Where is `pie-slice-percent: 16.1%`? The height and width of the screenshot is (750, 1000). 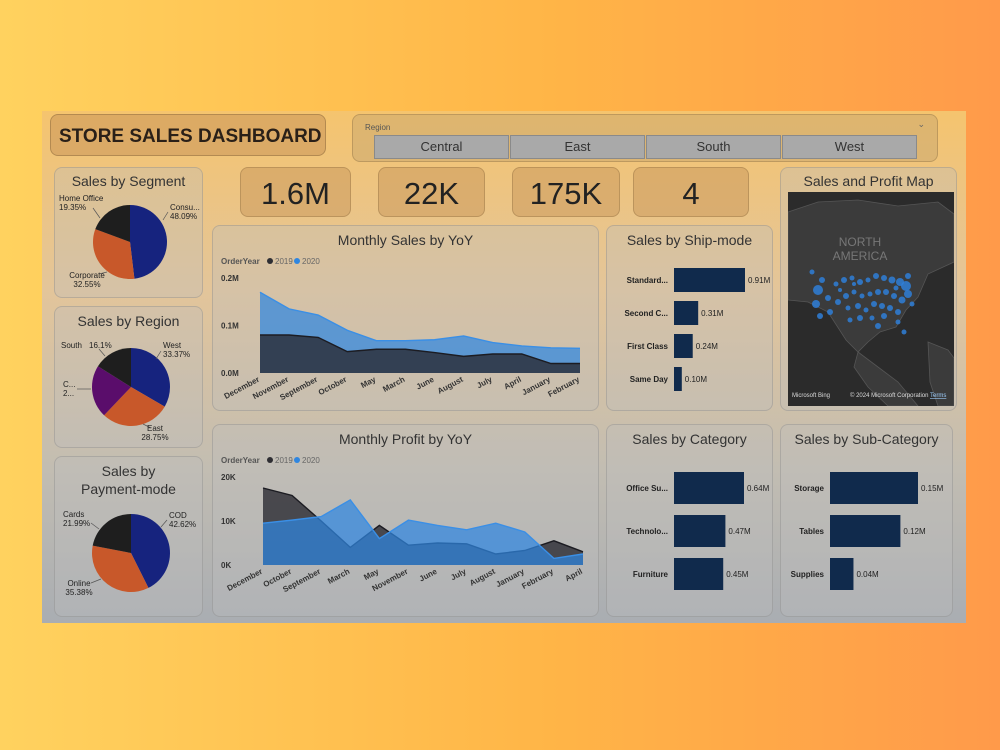 pie-slice-percent: 16.1% is located at coordinates (100, 345).